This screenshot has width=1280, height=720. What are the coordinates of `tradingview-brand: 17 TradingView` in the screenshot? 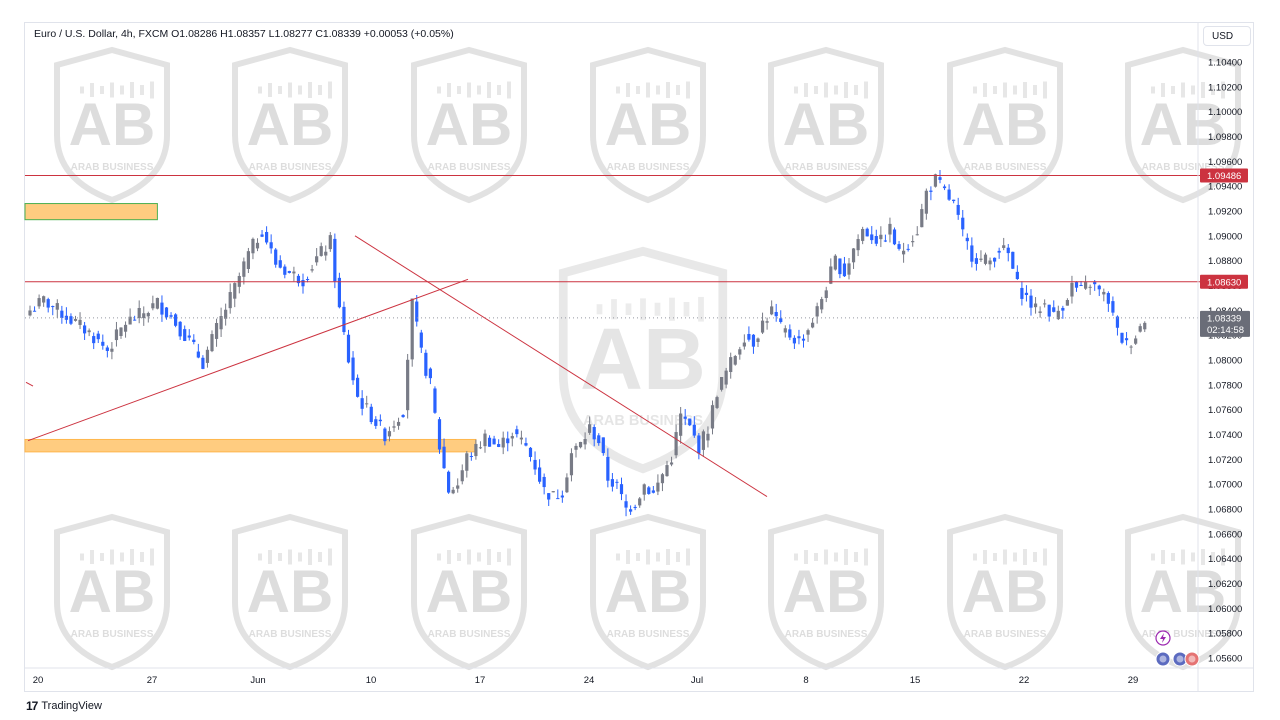 It's located at (64, 706).